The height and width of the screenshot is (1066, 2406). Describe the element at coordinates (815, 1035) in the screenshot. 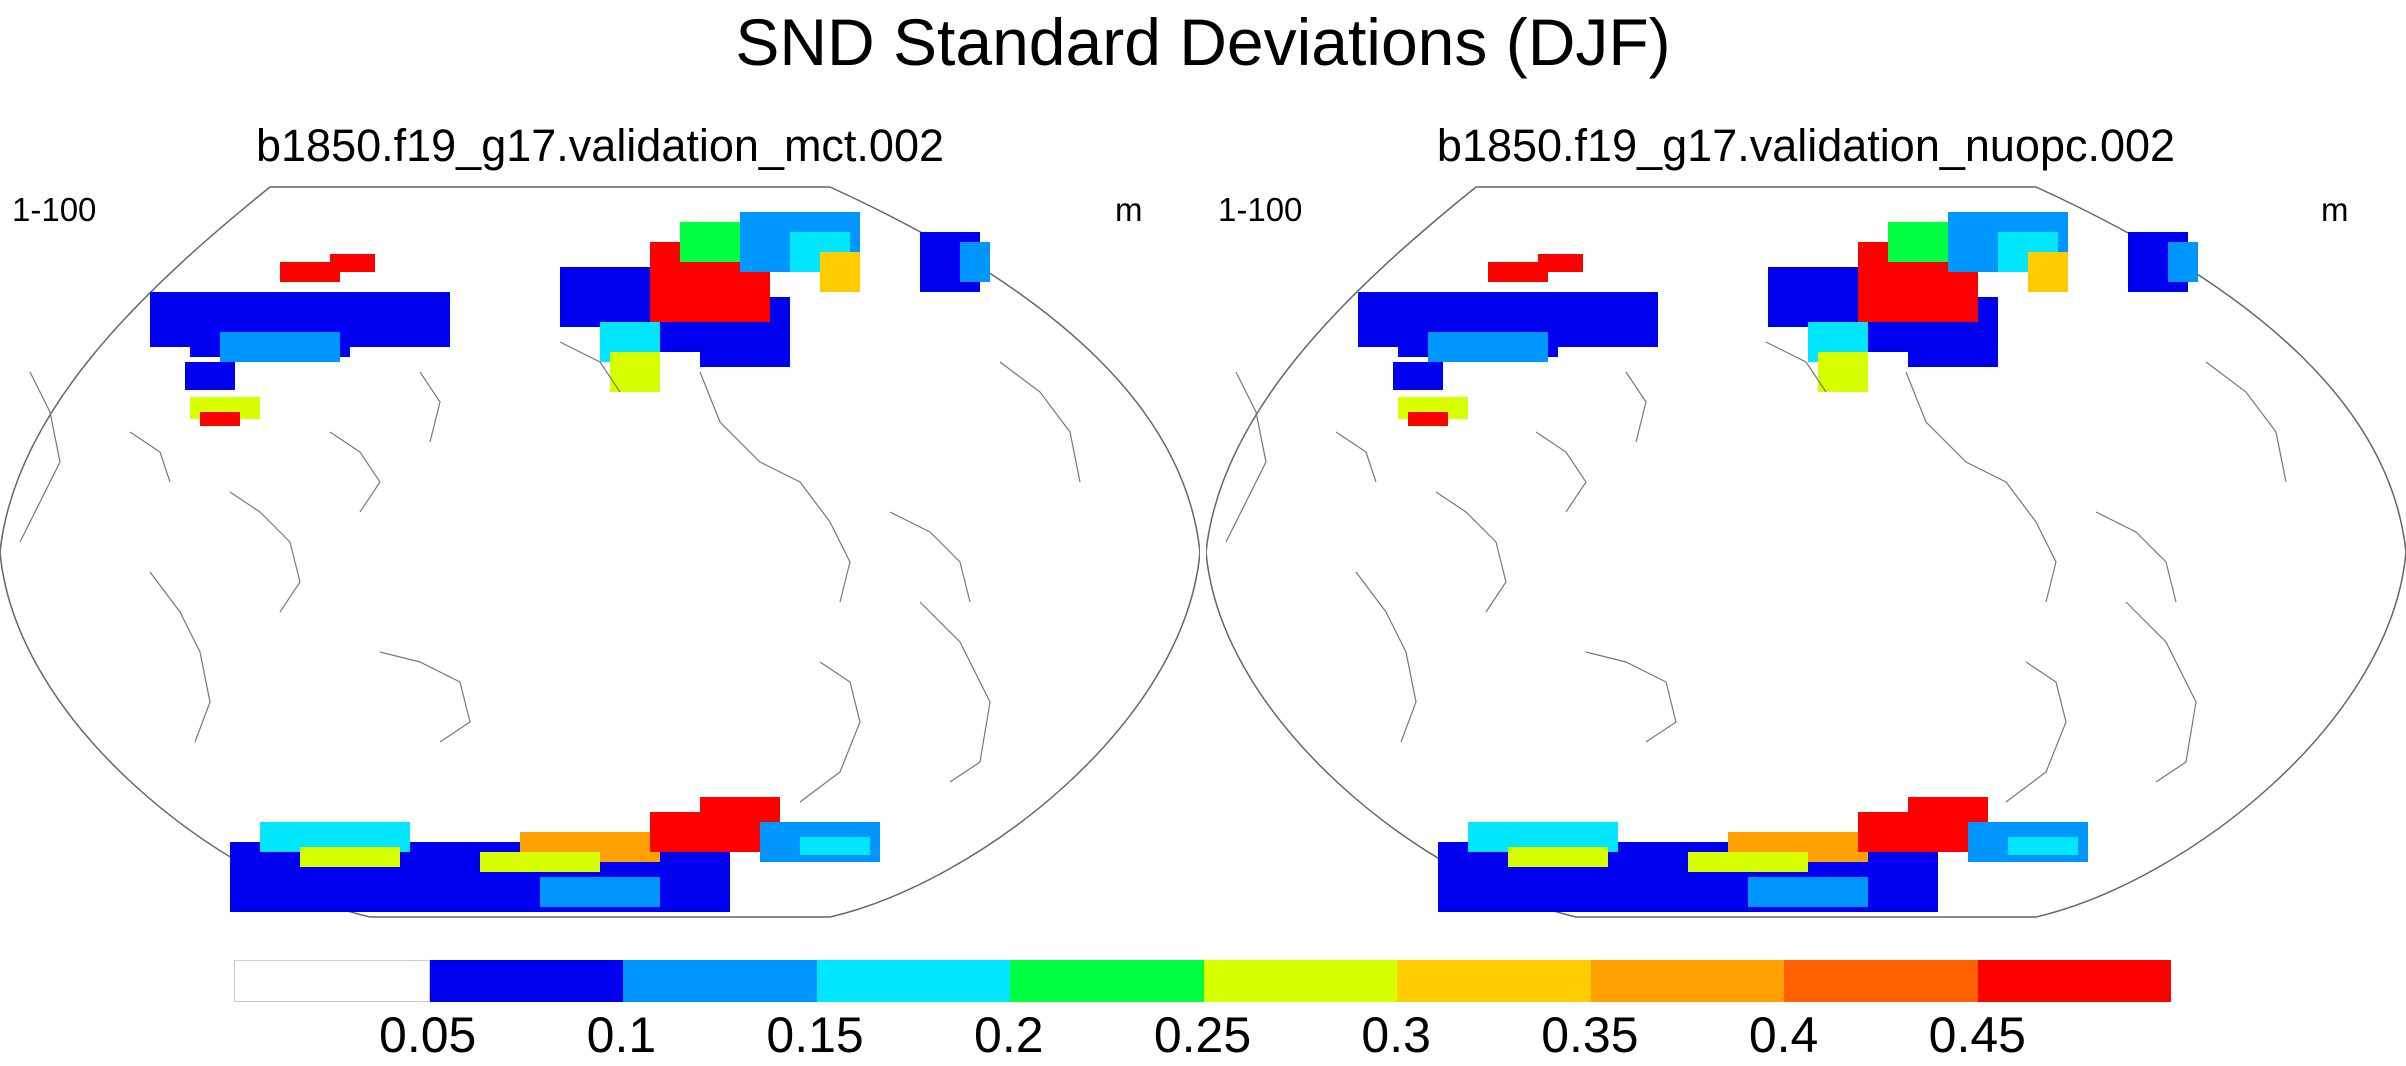

I see `colorbar-tick-label: 0.15` at that location.